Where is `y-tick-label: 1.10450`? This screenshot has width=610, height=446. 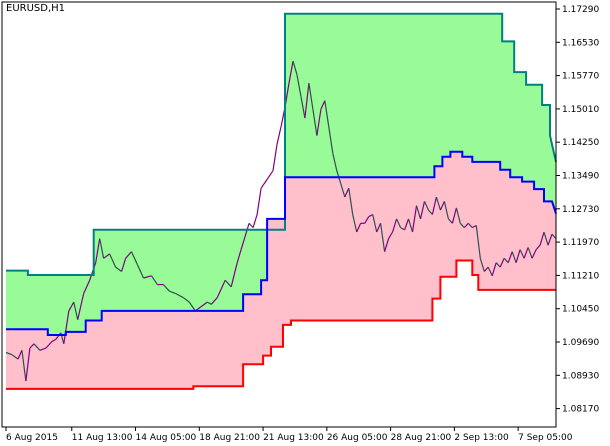 y-tick-label: 1.10450 is located at coordinates (580, 310).